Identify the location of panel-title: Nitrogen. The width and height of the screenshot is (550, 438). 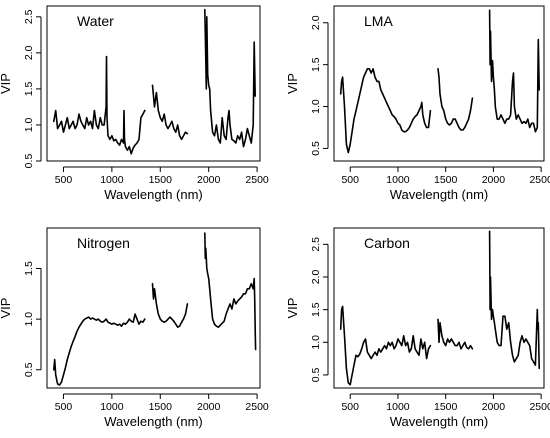
(103, 243).